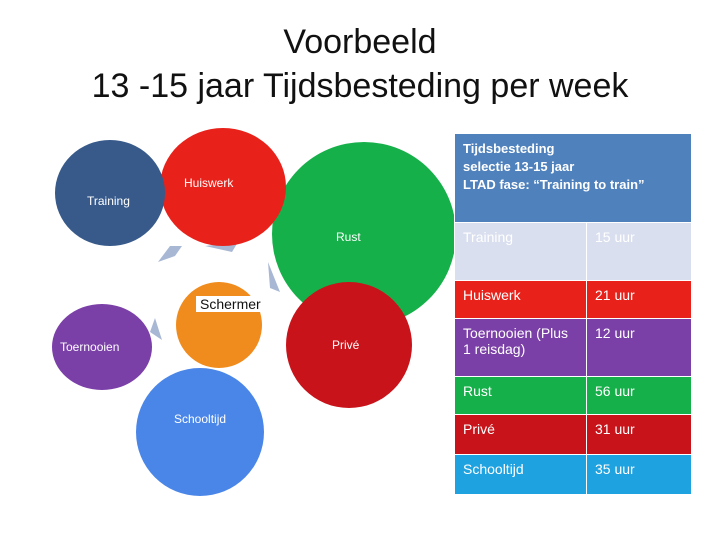 This screenshot has height=540, width=720. What do you see at coordinates (360, 86) in the screenshot?
I see `title-line-2: 13 -15 jaar Tijdsbesteding per week` at bounding box center [360, 86].